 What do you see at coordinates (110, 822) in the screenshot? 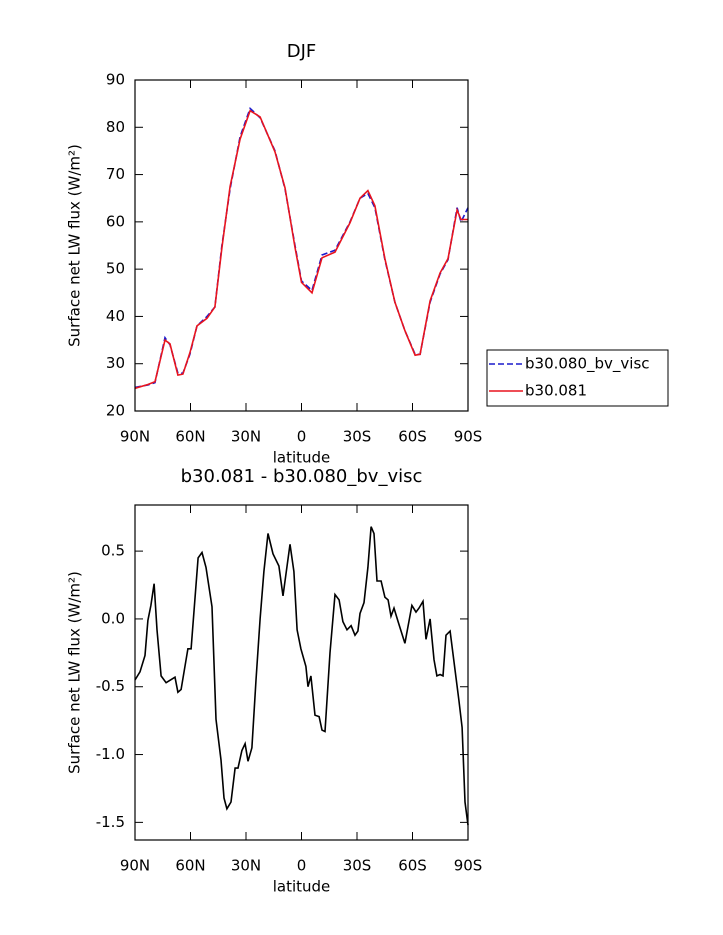
I see `y-tick-label: -1.5` at bounding box center [110, 822].